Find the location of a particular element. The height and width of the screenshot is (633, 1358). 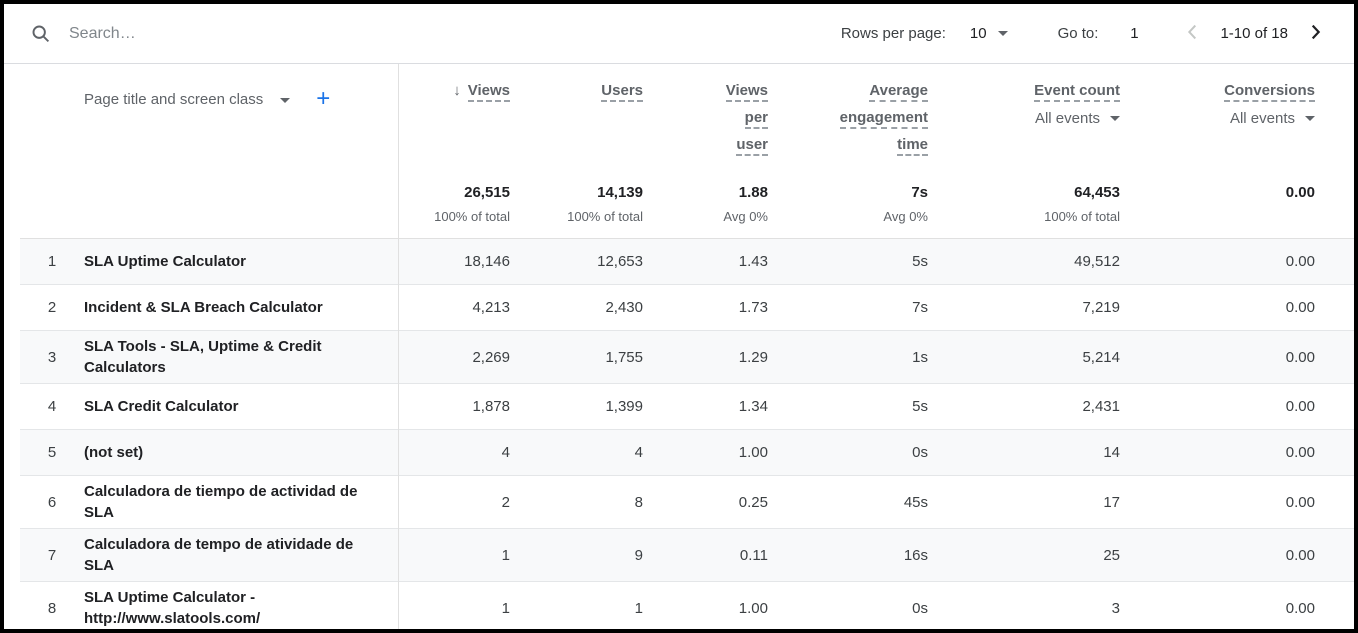

cell-event-count: 14 is located at coordinates (1111, 452).